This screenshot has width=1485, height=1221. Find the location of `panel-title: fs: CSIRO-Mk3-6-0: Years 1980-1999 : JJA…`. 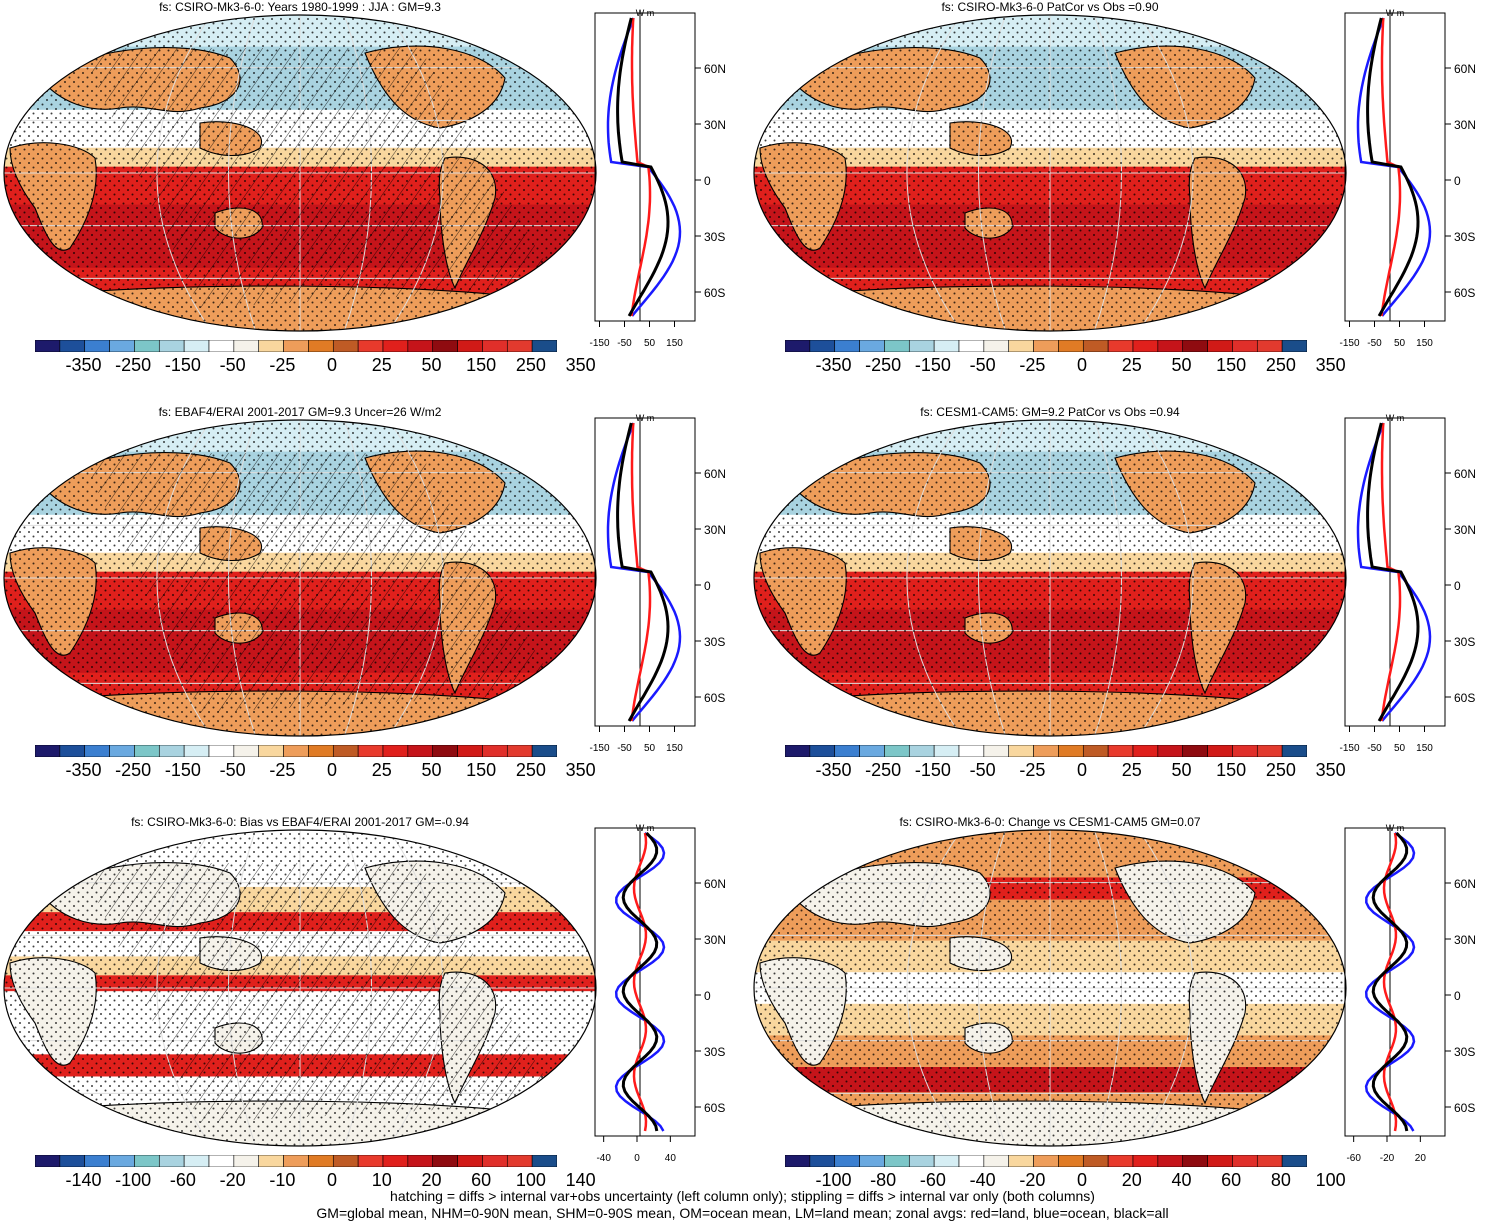

panel-title: fs: CSIRO-Mk3-6-0: Years 1980-1999 : JJA… is located at coordinates (300, 7).